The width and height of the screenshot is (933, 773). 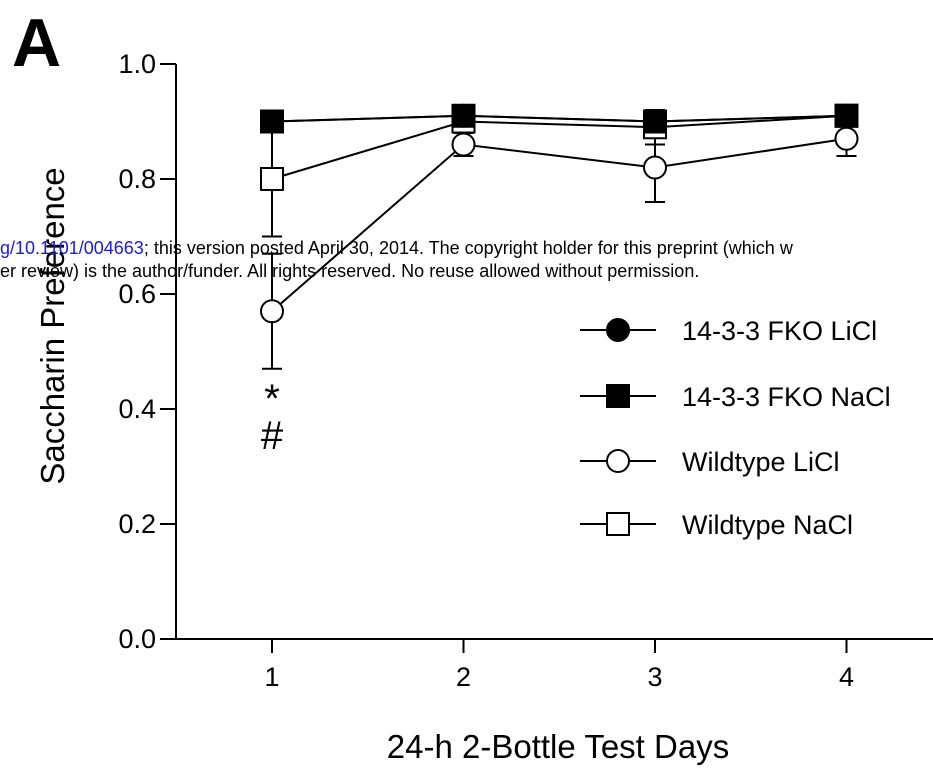 What do you see at coordinates (761, 462) in the screenshot?
I see `legend-label: Wildtype LiCl` at bounding box center [761, 462].